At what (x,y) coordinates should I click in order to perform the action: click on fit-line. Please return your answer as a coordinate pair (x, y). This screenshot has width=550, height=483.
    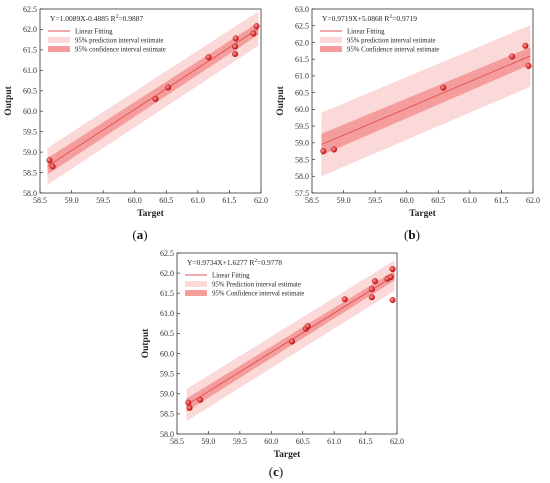
    Looking at the image, I should click on (426, 100).